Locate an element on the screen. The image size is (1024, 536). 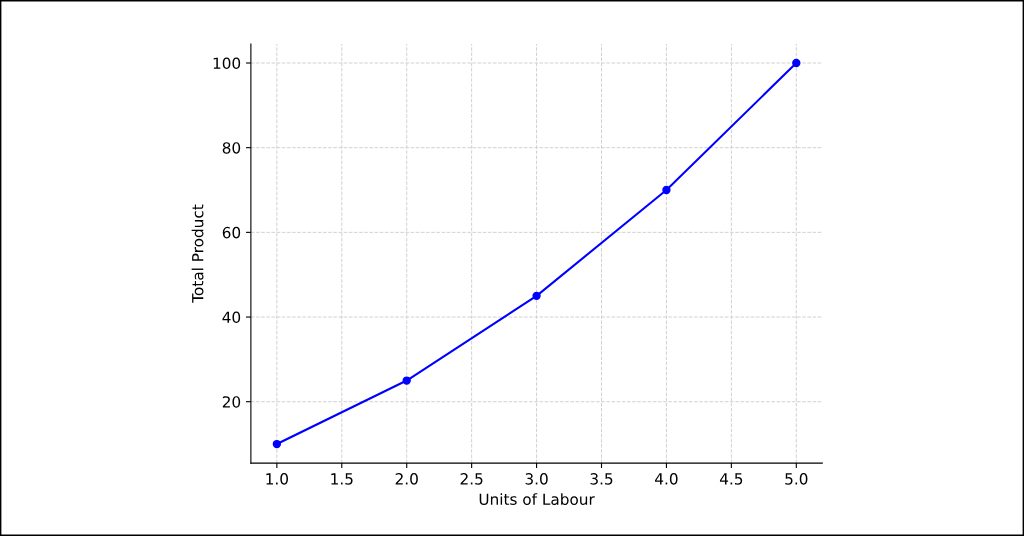
x-tick-label: 2.0 is located at coordinates (406, 479).